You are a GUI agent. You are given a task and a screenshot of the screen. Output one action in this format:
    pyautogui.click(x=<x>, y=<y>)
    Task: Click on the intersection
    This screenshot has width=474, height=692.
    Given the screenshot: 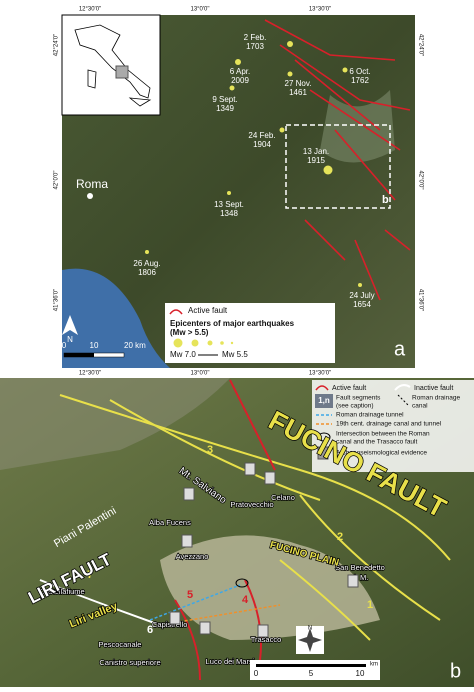 What is the action you would take?
    pyautogui.click(x=242, y=583)
    